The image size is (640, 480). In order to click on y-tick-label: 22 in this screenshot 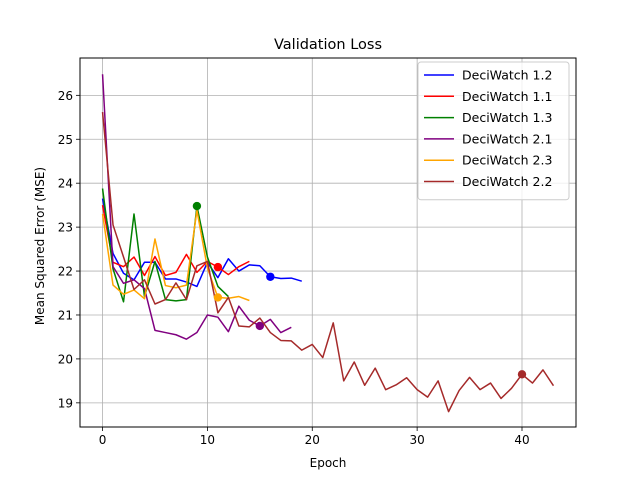, I will do `click(65, 272)`.